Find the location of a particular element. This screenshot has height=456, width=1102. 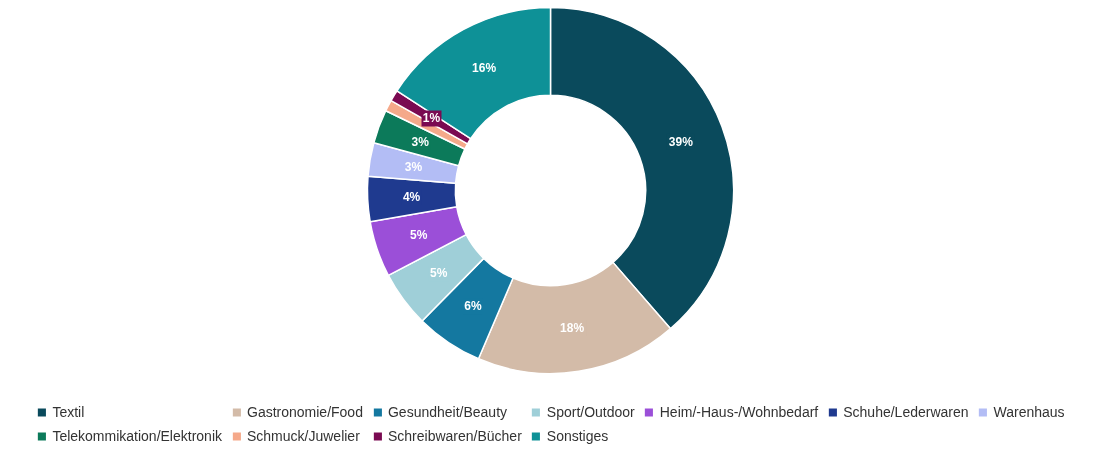

legend-label: Schmuck/Juwelier is located at coordinates (303, 436).